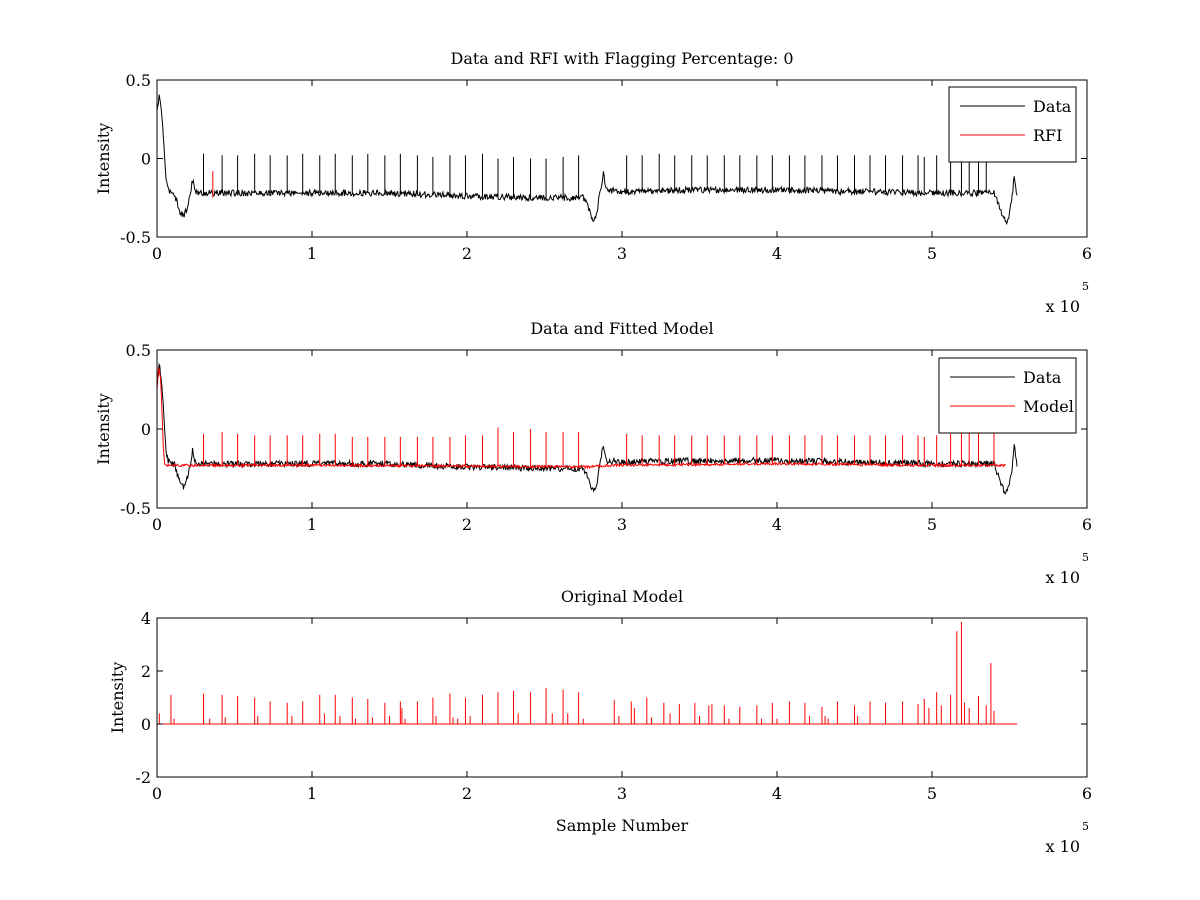 The width and height of the screenshot is (1200, 900). Describe the element at coordinates (1047, 135) in the screenshot. I see `legend-label-rfi: RFI` at that location.